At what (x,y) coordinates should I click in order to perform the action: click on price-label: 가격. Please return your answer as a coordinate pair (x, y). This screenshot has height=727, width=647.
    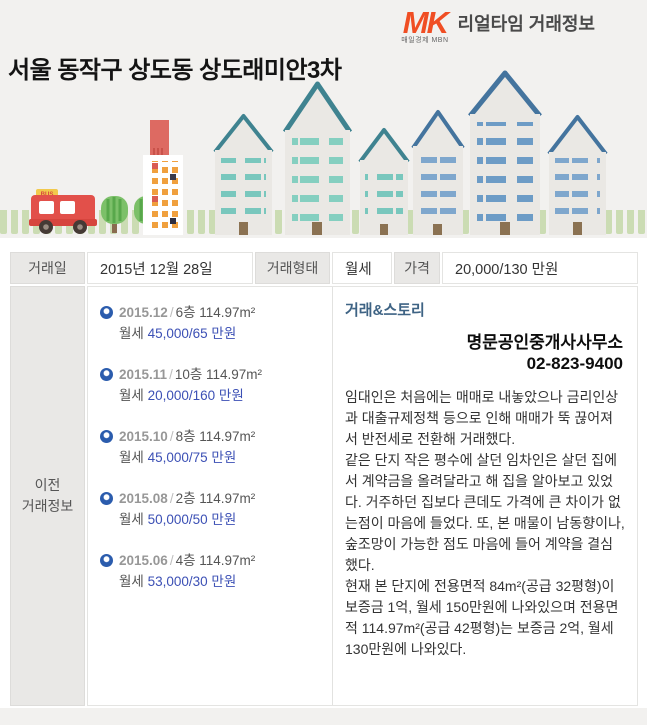
    Looking at the image, I should click on (417, 268).